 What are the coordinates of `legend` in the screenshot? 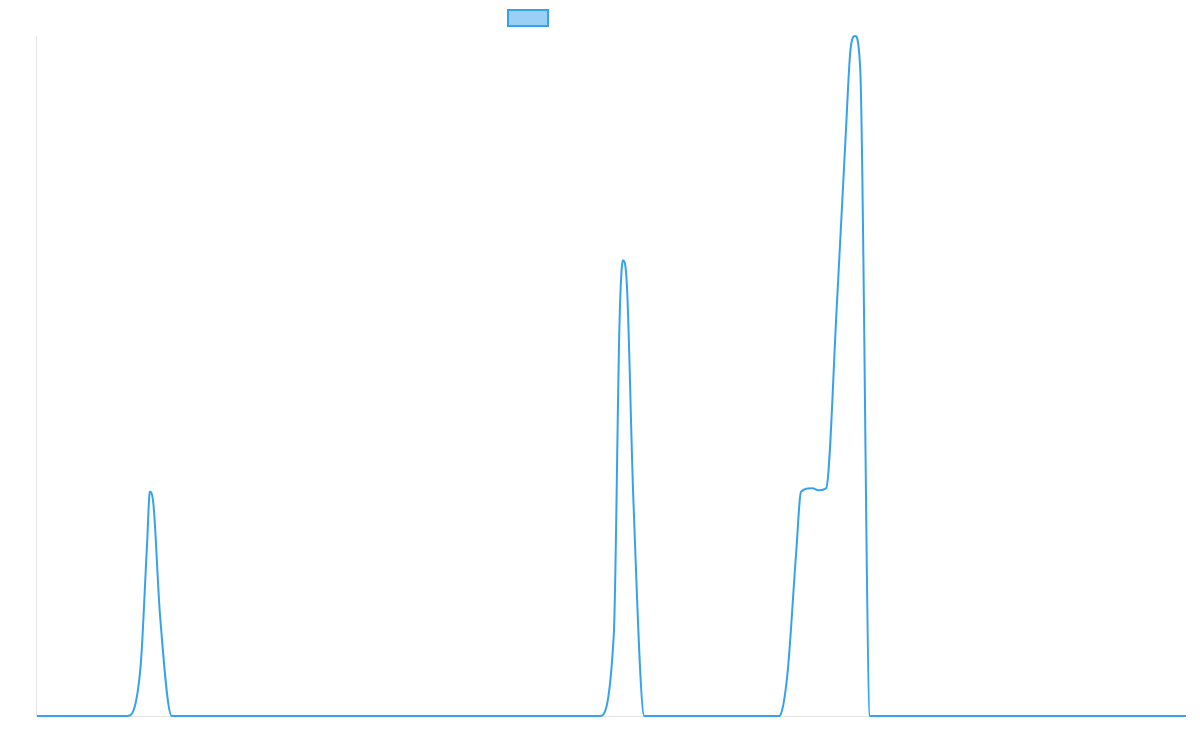 It's located at (528, 18).